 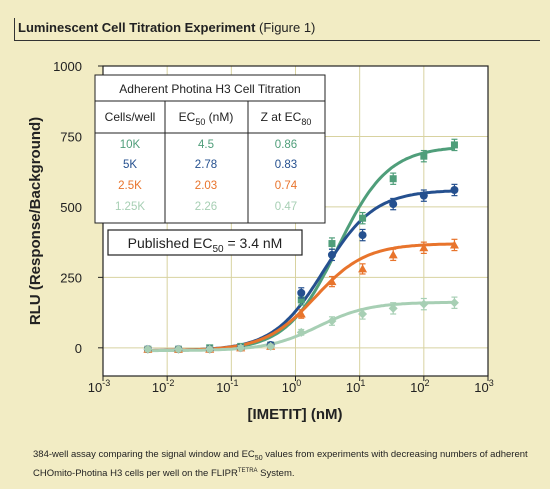 I want to click on x-tick-labels: 10⁻³ 10⁻² 10⁻¹ 10⁰ 10¹ 10² 10³, so click(x=291, y=385).